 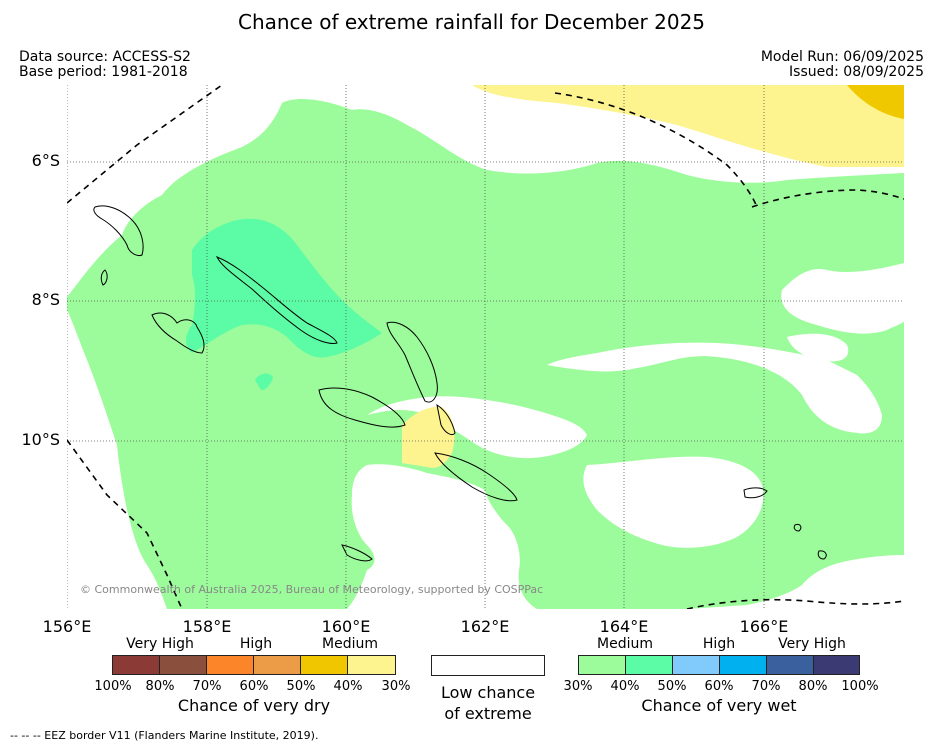 I want to click on wet-tick-80: 80%, so click(x=813, y=686).